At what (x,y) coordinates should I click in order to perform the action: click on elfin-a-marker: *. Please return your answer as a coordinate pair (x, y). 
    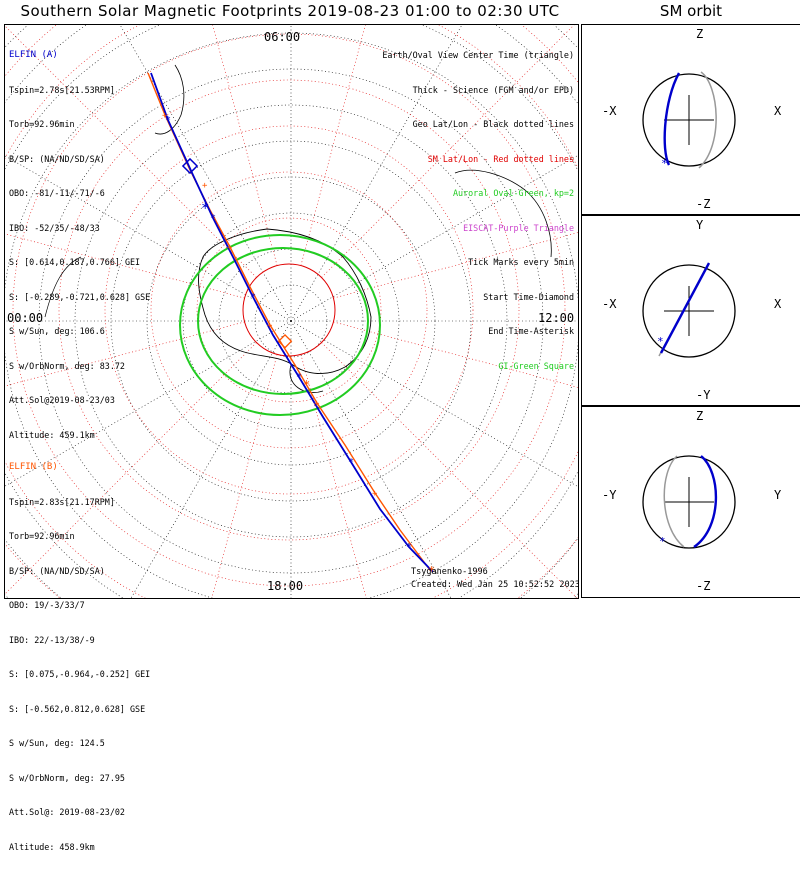
    Looking at the image, I should click on (205, 209).